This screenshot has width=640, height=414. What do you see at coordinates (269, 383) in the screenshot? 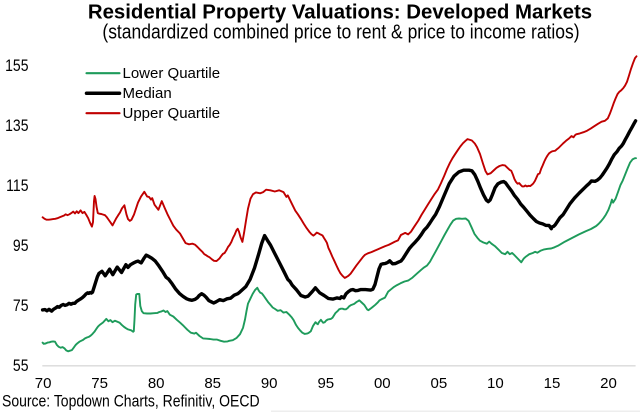
I see `svg-text: 90` at bounding box center [269, 383].